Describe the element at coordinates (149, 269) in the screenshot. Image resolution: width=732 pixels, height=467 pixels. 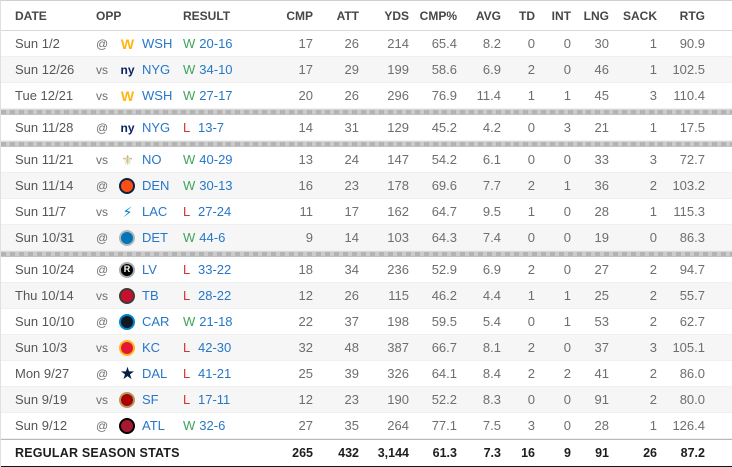
I see `team-link: LV` at that location.